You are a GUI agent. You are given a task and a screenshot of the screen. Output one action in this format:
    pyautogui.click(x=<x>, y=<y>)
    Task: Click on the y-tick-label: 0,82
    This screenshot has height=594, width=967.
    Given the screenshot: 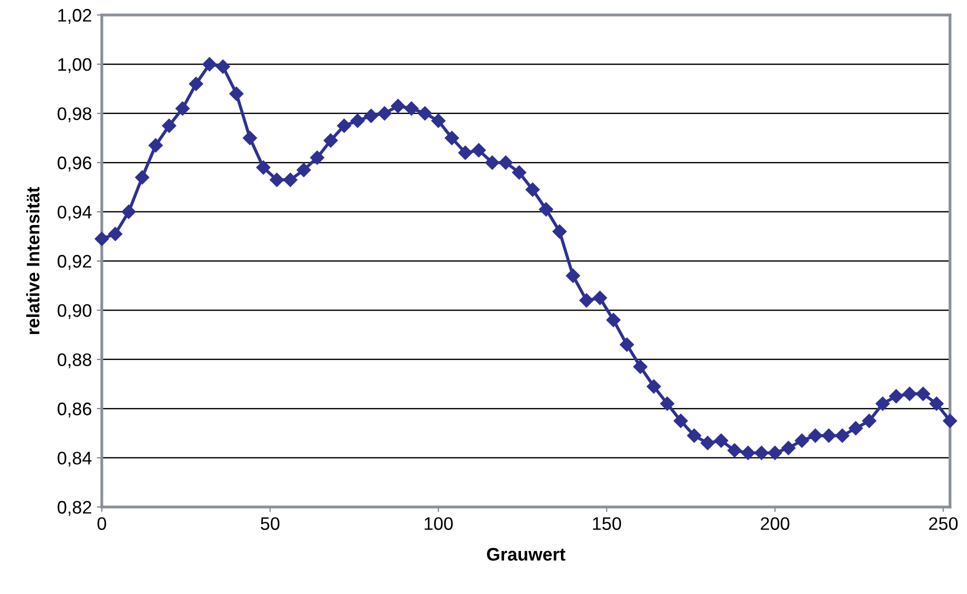 What is the action you would take?
    pyautogui.click(x=75, y=508)
    